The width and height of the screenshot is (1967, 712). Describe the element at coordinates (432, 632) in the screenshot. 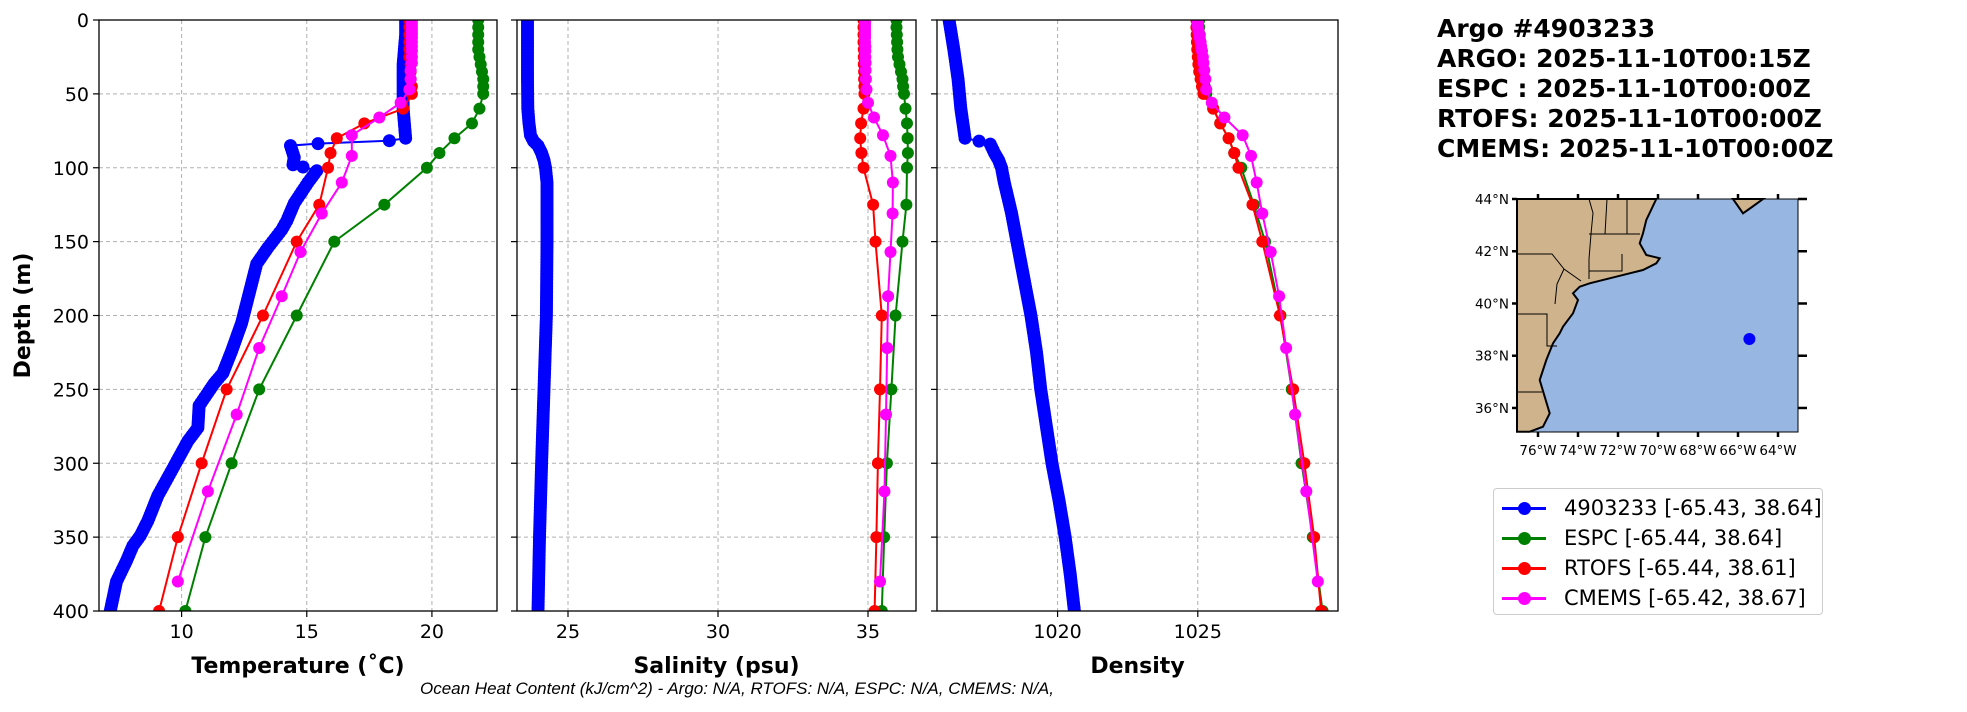

I see `x-tick-label: 20` at that location.